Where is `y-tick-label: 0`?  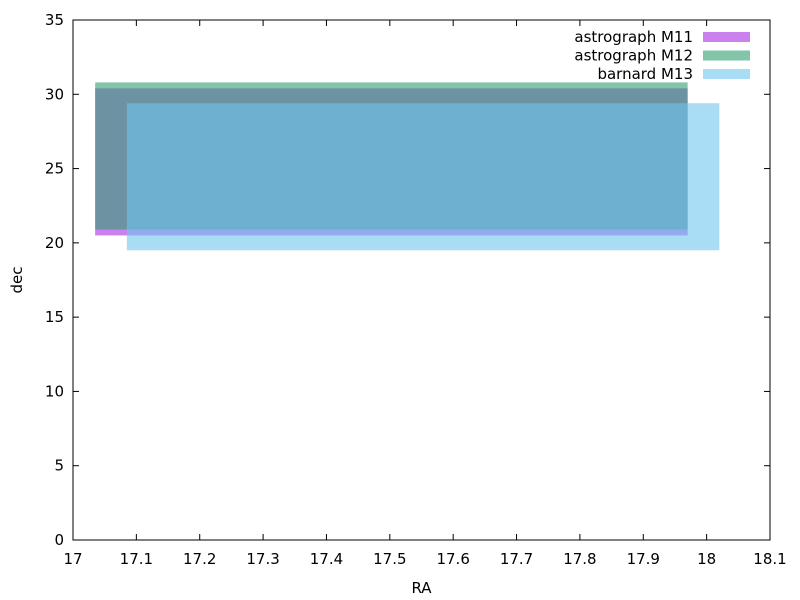
y-tick-label: 0 is located at coordinates (59, 540).